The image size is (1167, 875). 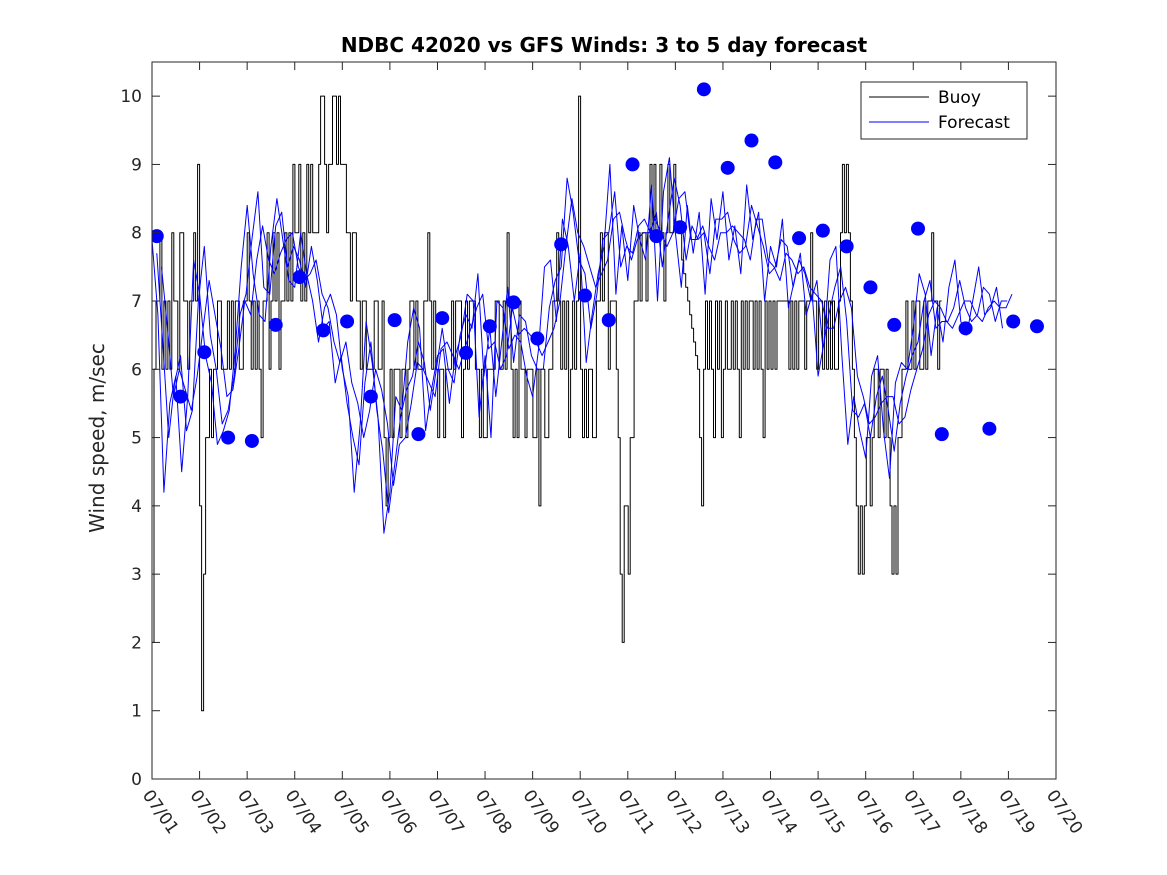 I want to click on legend-box, so click(x=944, y=110).